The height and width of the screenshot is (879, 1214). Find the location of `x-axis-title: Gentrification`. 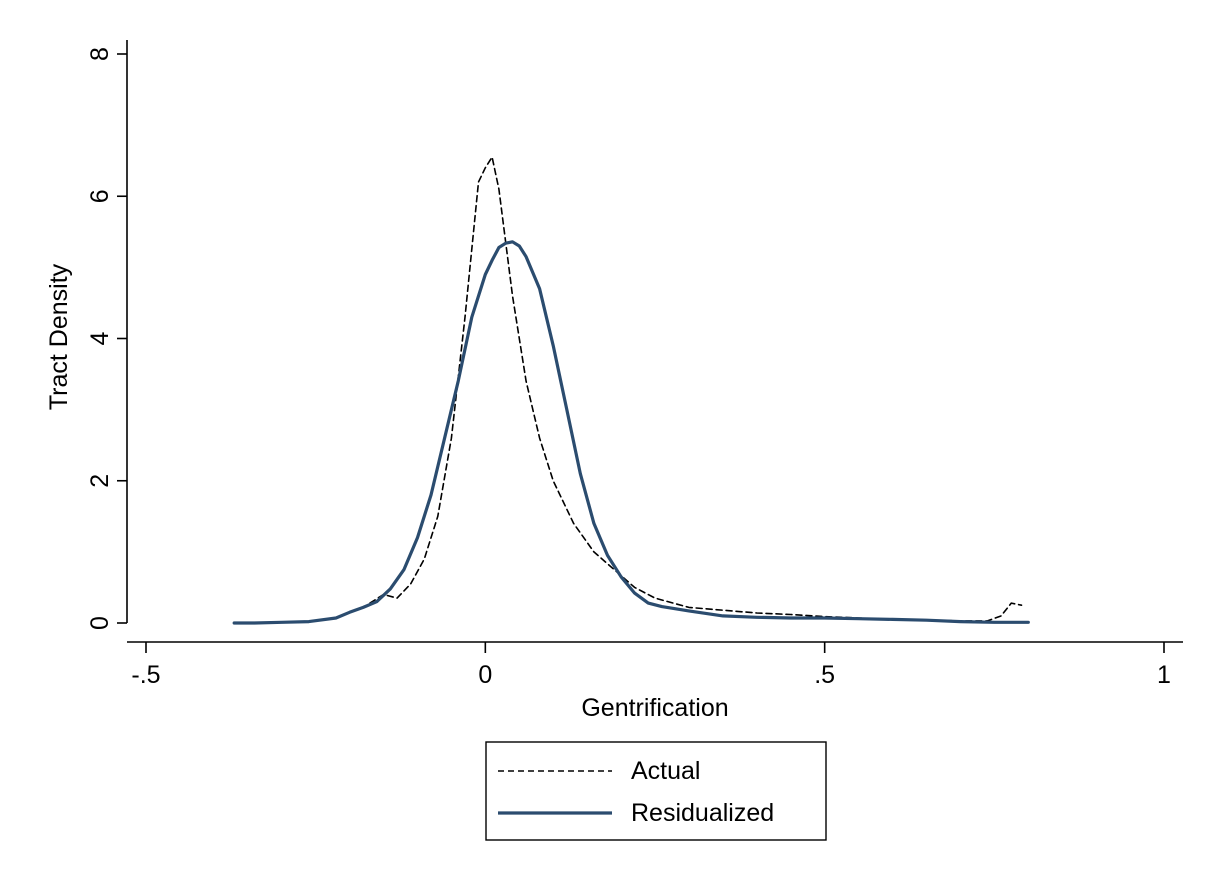

x-axis-title: Gentrification is located at coordinates (654, 708).